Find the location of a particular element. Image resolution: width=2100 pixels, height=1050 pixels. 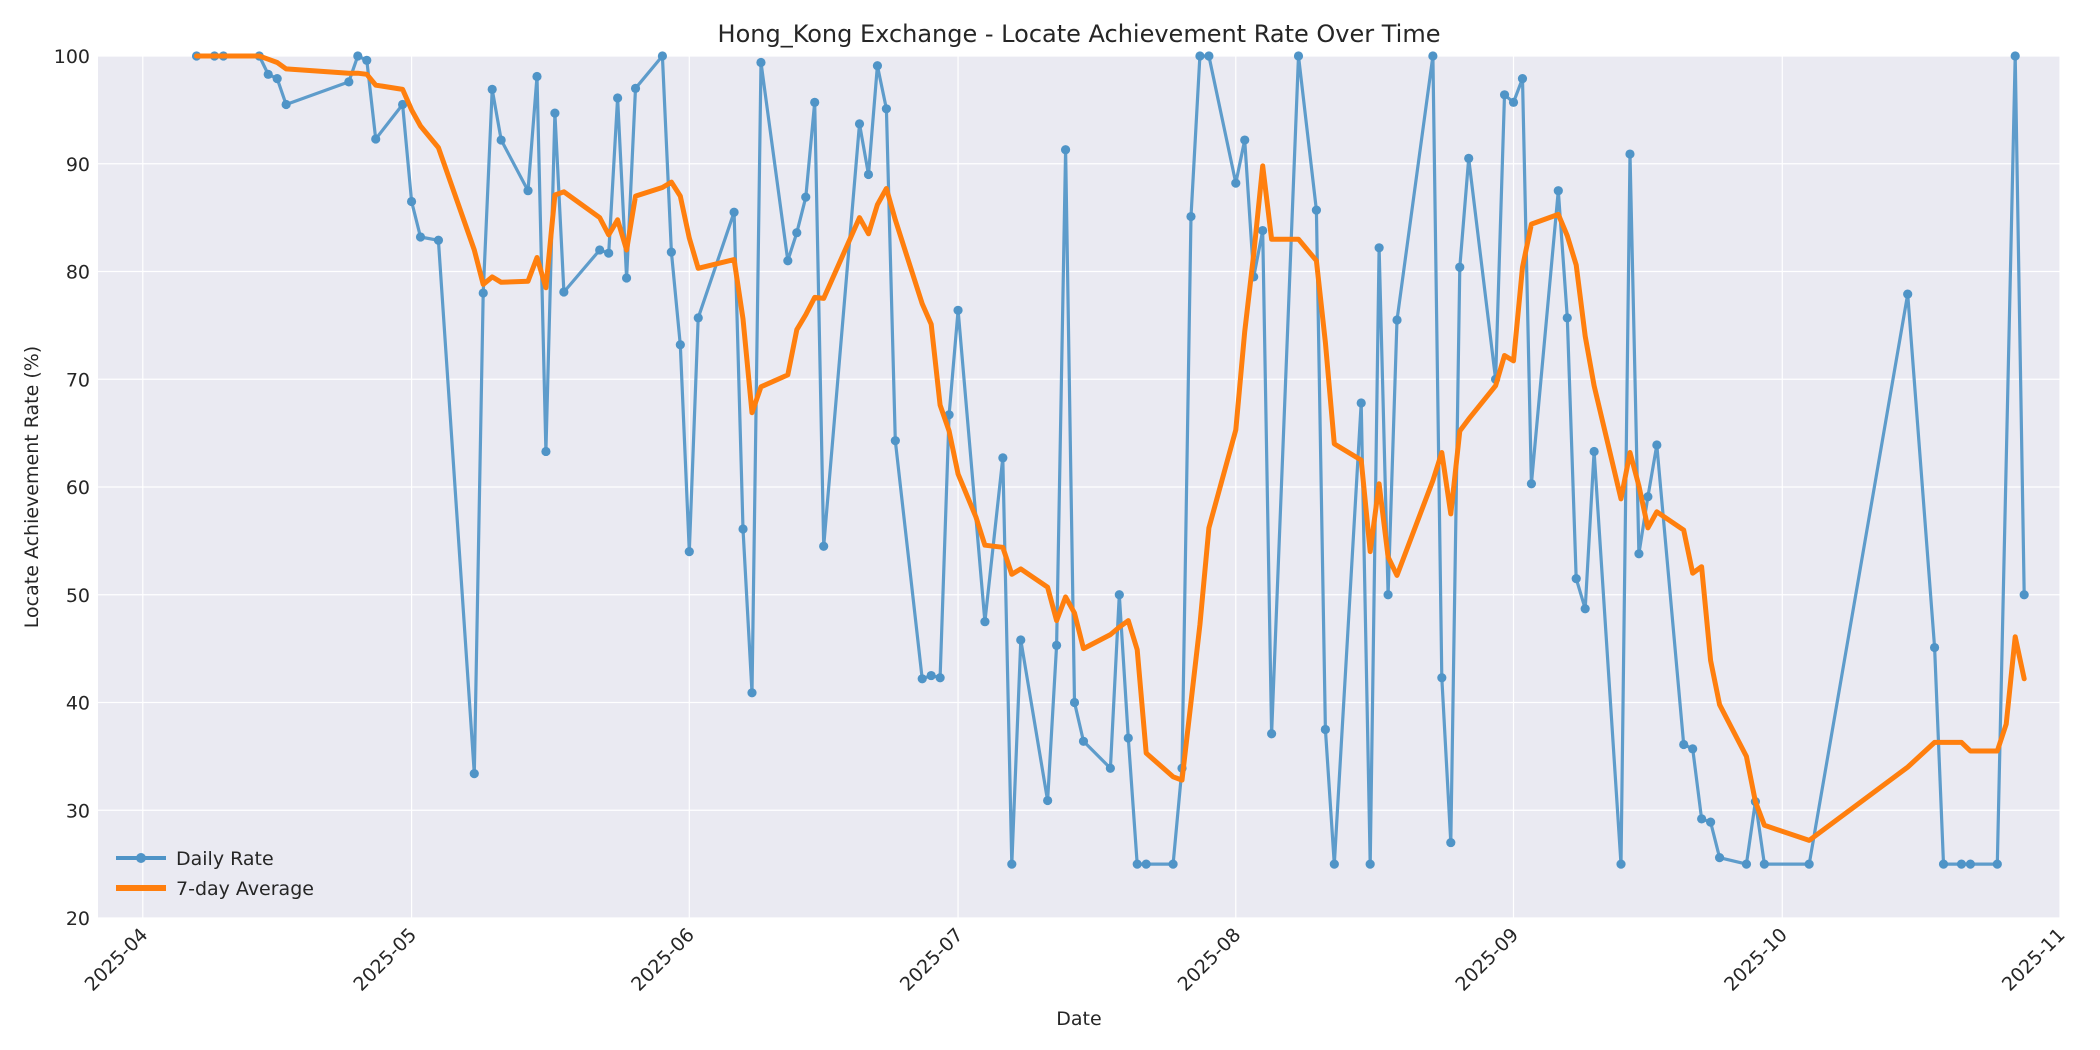

y-tick-label: 60 is located at coordinates (78, 488).